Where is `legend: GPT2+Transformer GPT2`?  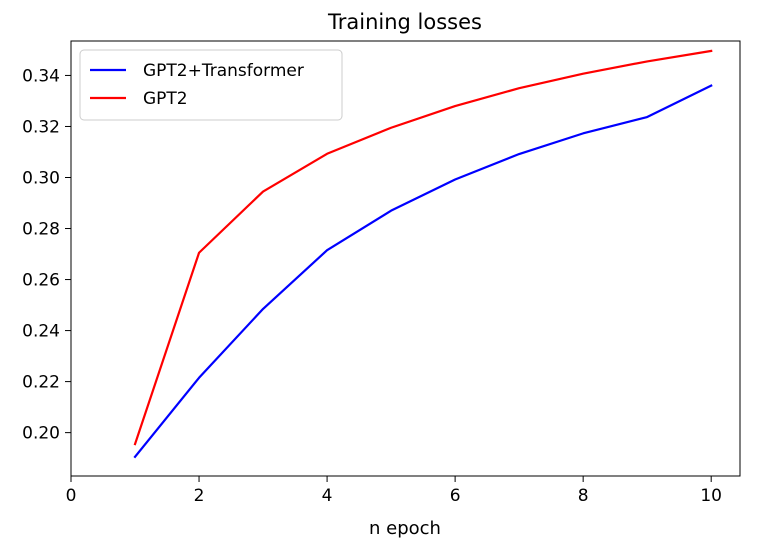
legend: GPT2+Transformer GPT2 is located at coordinates (211, 85).